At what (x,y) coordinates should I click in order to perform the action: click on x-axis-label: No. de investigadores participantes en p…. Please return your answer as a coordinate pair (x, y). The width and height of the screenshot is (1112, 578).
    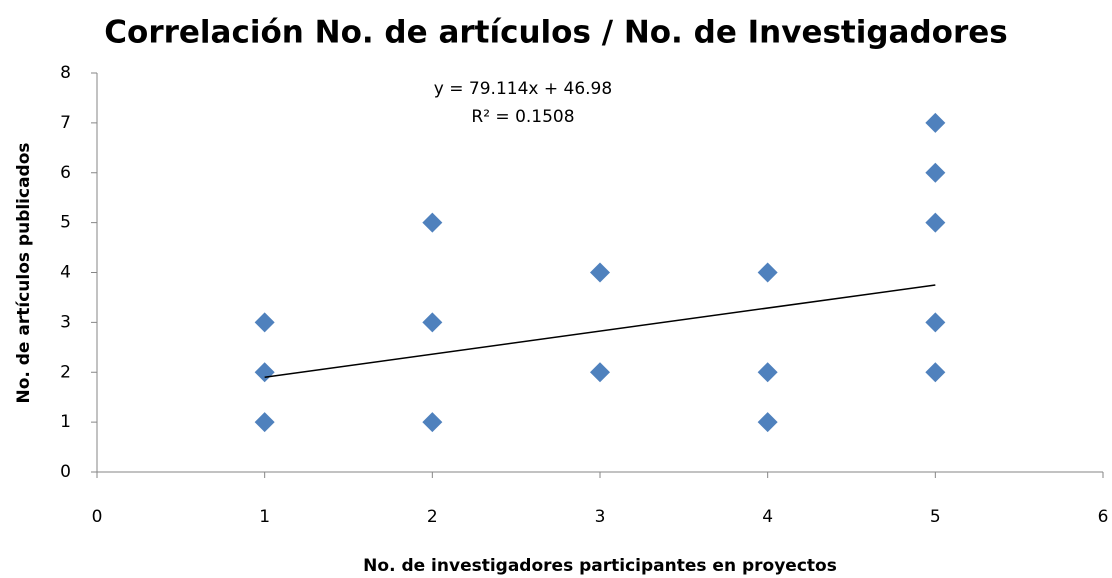
    Looking at the image, I should click on (600, 566).